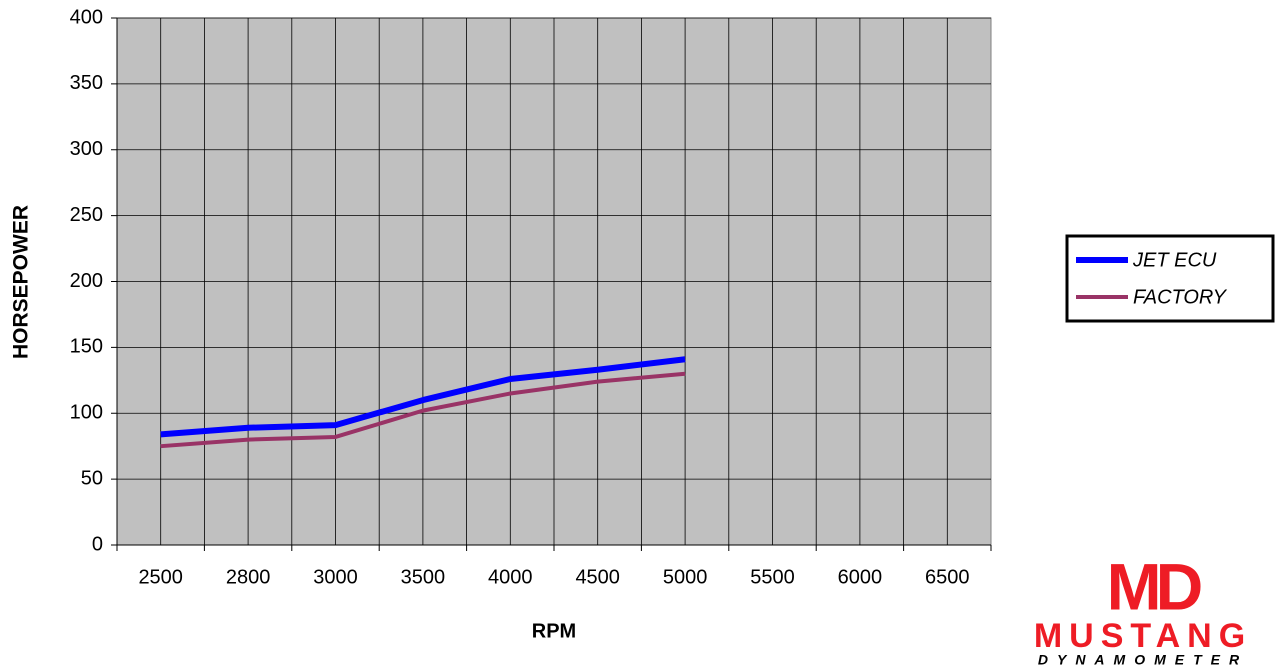 The width and height of the screenshot is (1278, 671). Describe the element at coordinates (860, 577) in the screenshot. I see `x-tick-label: 6000` at that location.